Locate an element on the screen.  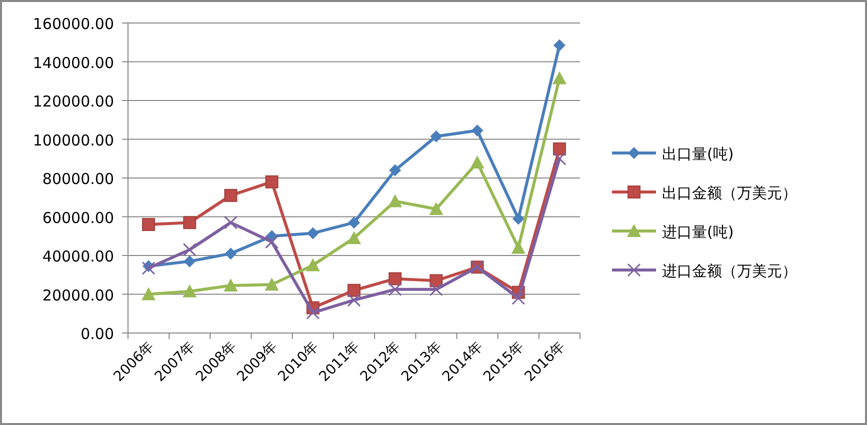
legend-label: 出口金额（万美元） is located at coordinates (729, 193).